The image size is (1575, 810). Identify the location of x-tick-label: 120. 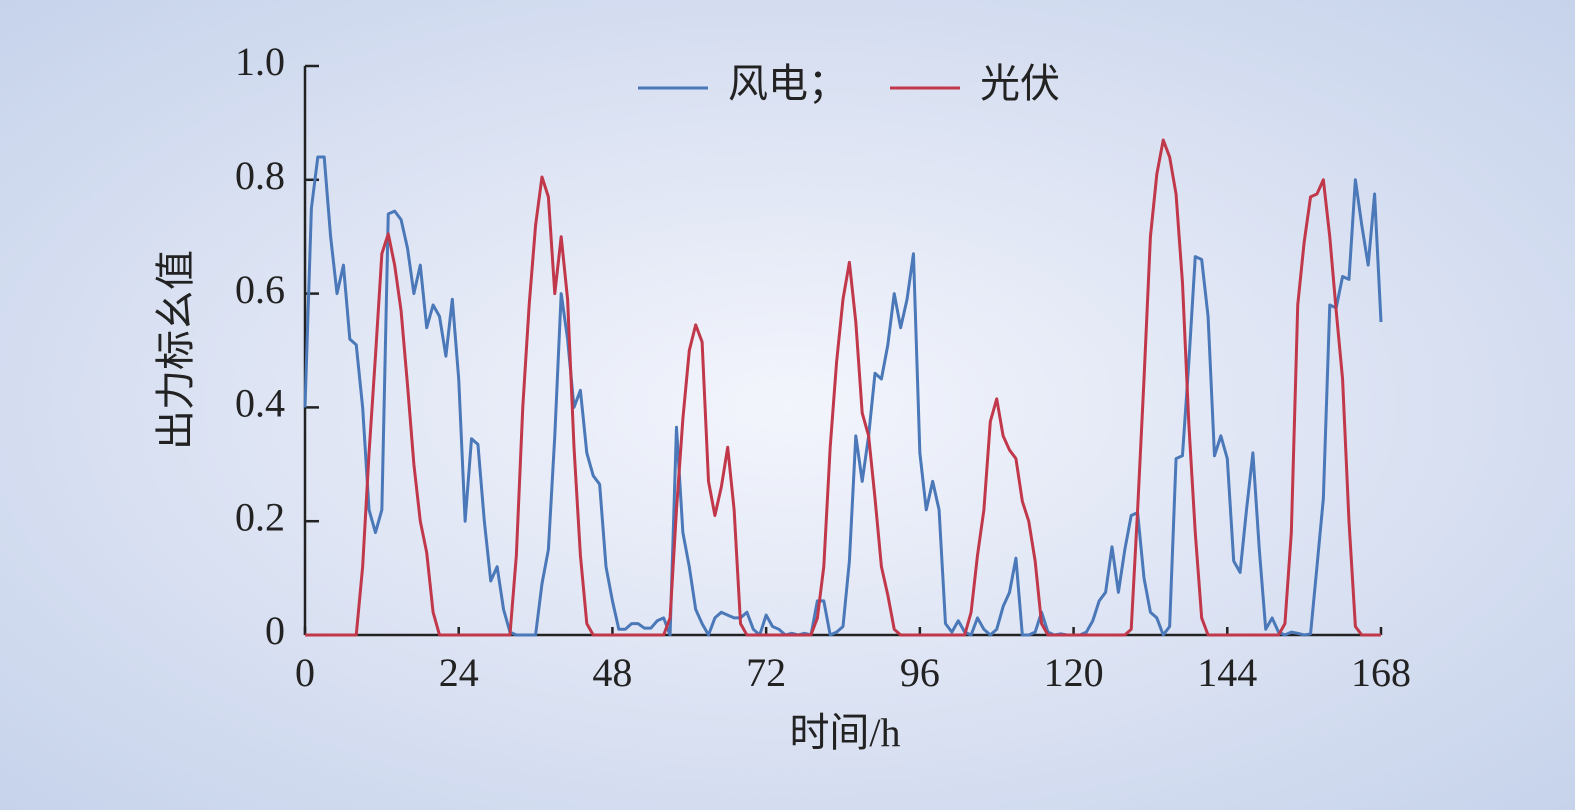
(1074, 672).